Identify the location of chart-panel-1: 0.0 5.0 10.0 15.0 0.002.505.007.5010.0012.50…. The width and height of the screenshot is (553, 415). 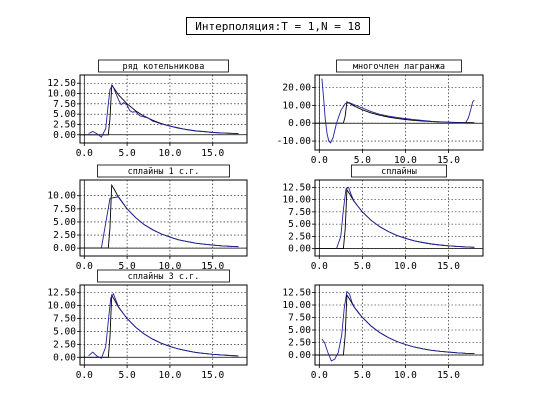
(147, 109).